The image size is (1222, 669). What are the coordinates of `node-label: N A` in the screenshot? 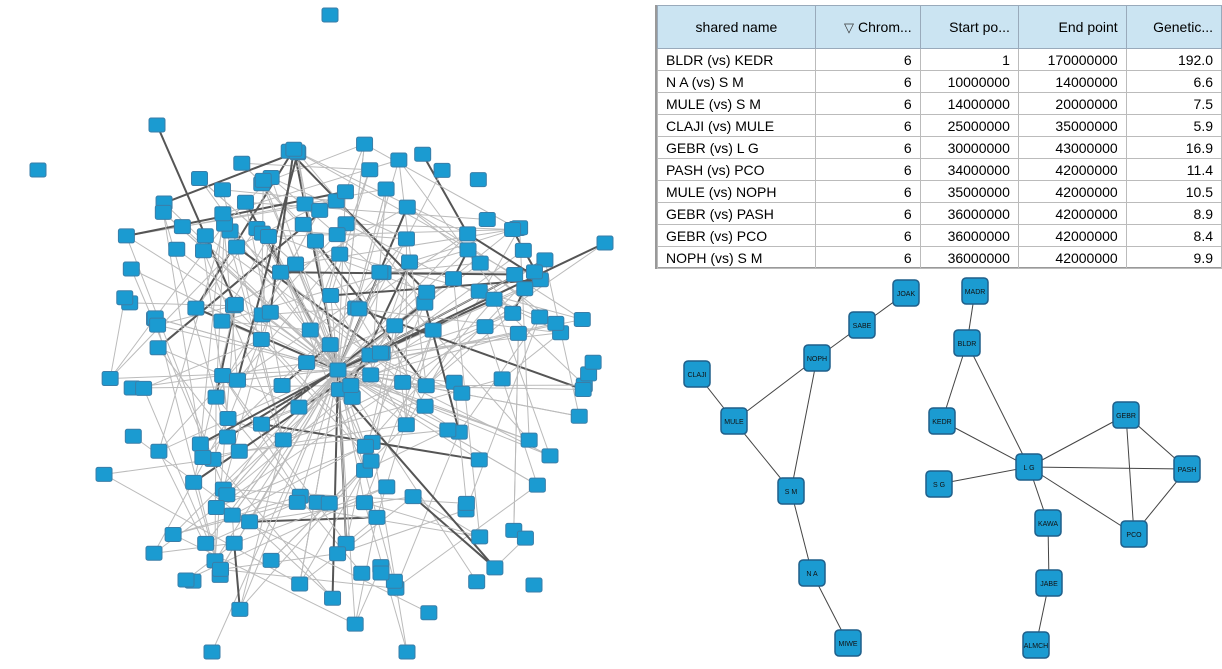 It's located at (812, 574).